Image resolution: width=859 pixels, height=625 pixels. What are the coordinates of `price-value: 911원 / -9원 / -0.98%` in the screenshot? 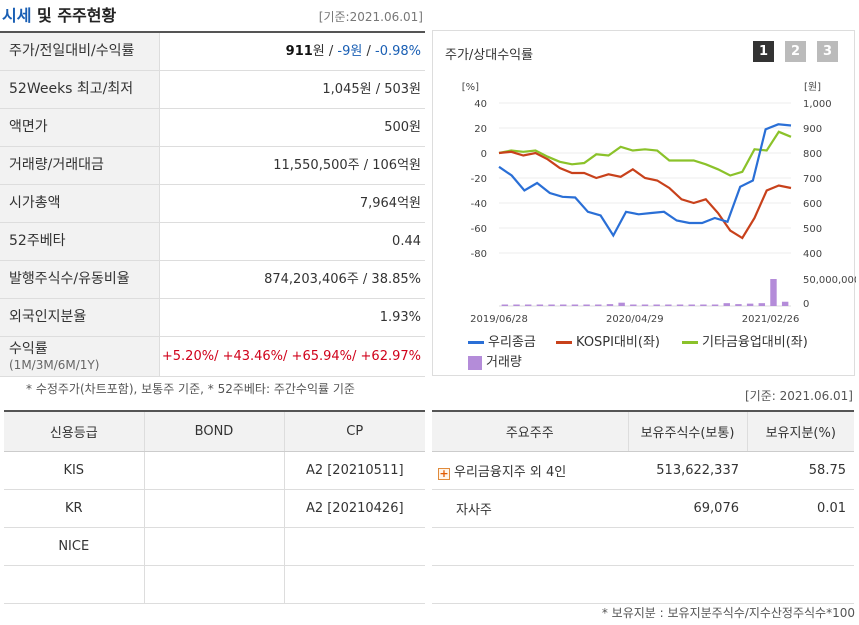 It's located at (353, 51).